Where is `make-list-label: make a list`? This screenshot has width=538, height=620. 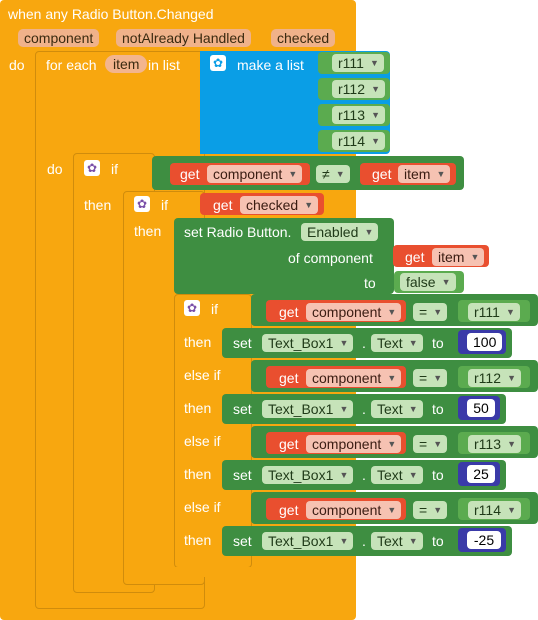 make-list-label: make a list is located at coordinates (270, 65).